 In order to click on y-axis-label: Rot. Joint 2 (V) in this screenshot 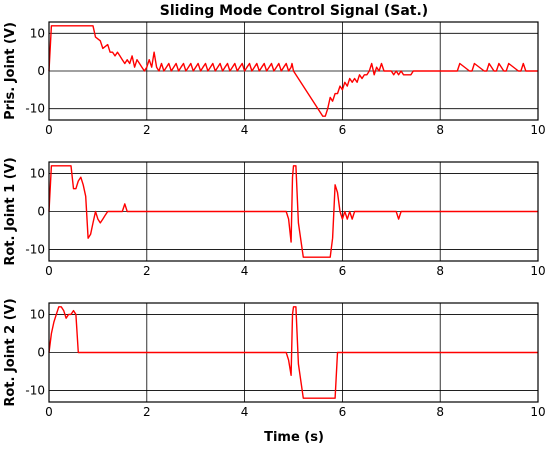, I will do `click(10, 352)`.